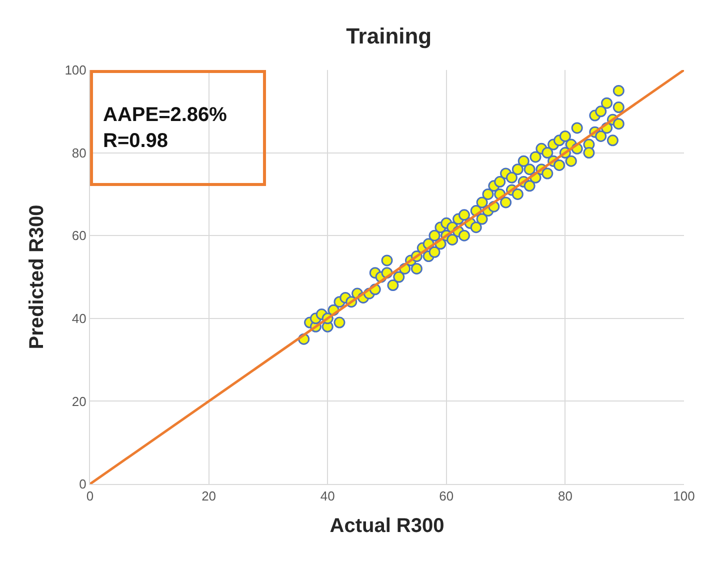 This screenshot has width=707, height=564. What do you see at coordinates (79, 152) in the screenshot?
I see `y-tick-label: 80` at bounding box center [79, 152].